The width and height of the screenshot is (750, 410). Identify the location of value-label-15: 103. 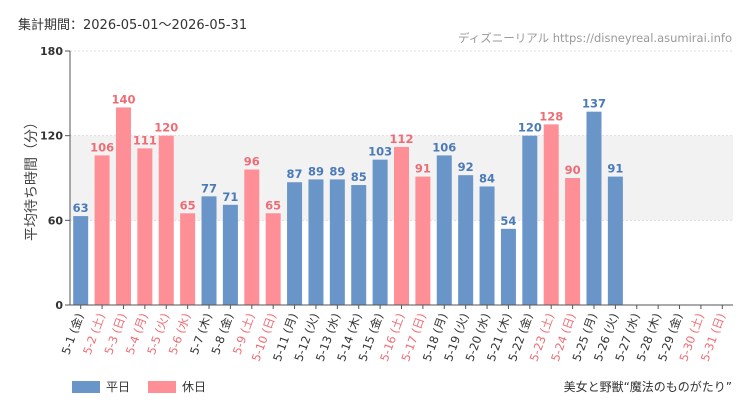
(380, 152).